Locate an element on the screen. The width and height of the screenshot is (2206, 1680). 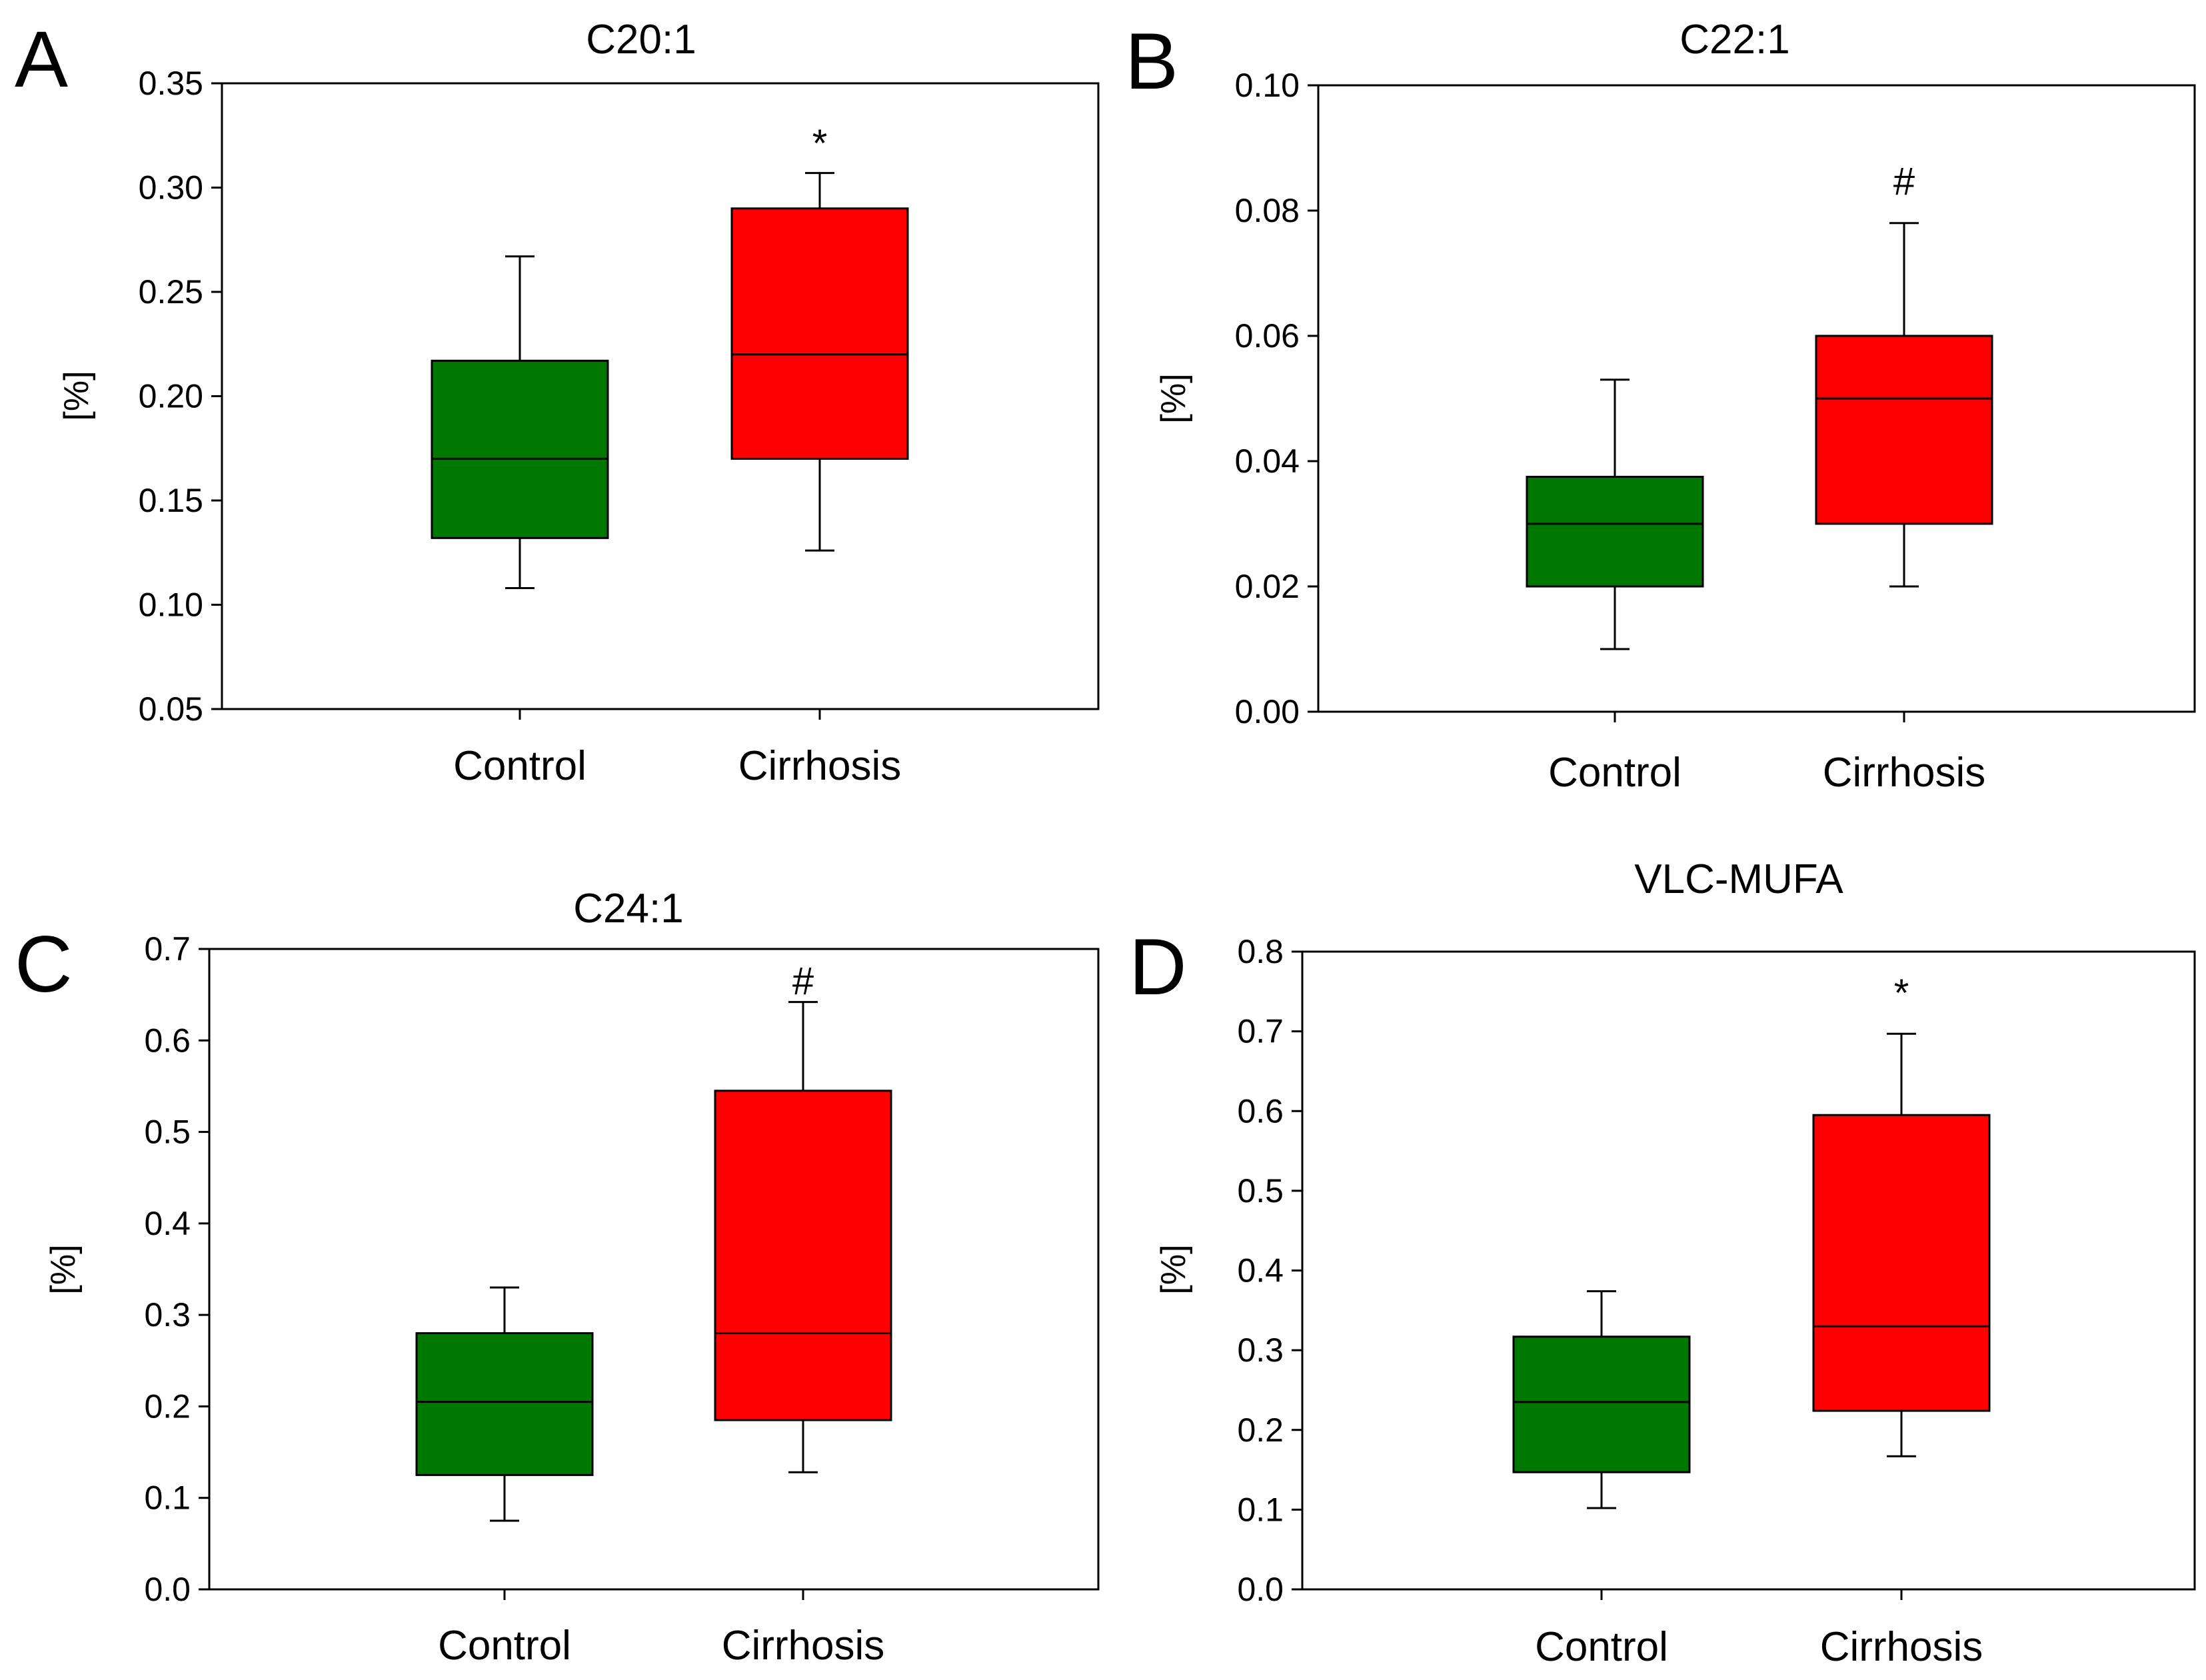
chart-title: VLC-MUFA is located at coordinates (1738, 879).